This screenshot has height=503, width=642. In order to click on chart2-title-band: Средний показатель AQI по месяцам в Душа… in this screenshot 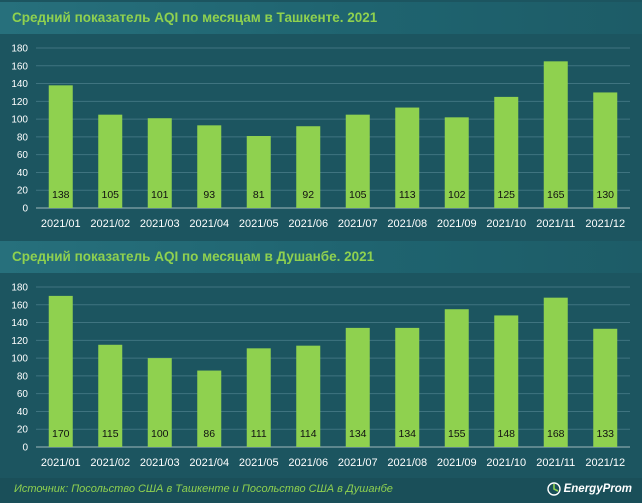, I will do `click(321, 257)`.